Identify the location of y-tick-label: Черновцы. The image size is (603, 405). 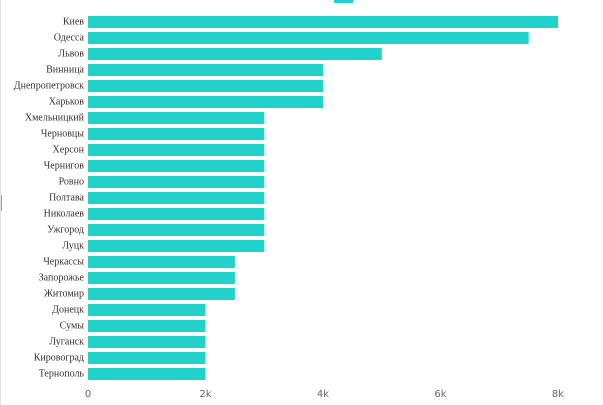
(62, 133).